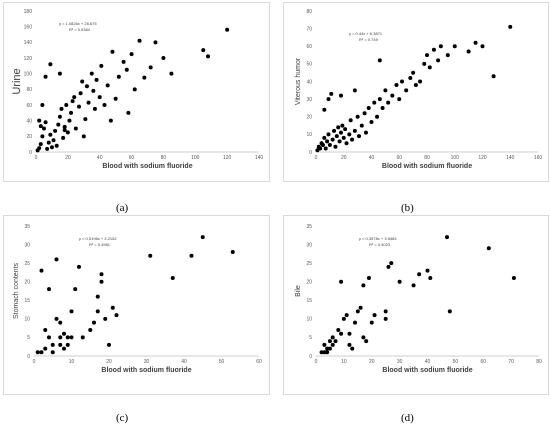 The image size is (550, 429). Describe the element at coordinates (122, 418) in the screenshot. I see `caption-c: (c)` at that location.